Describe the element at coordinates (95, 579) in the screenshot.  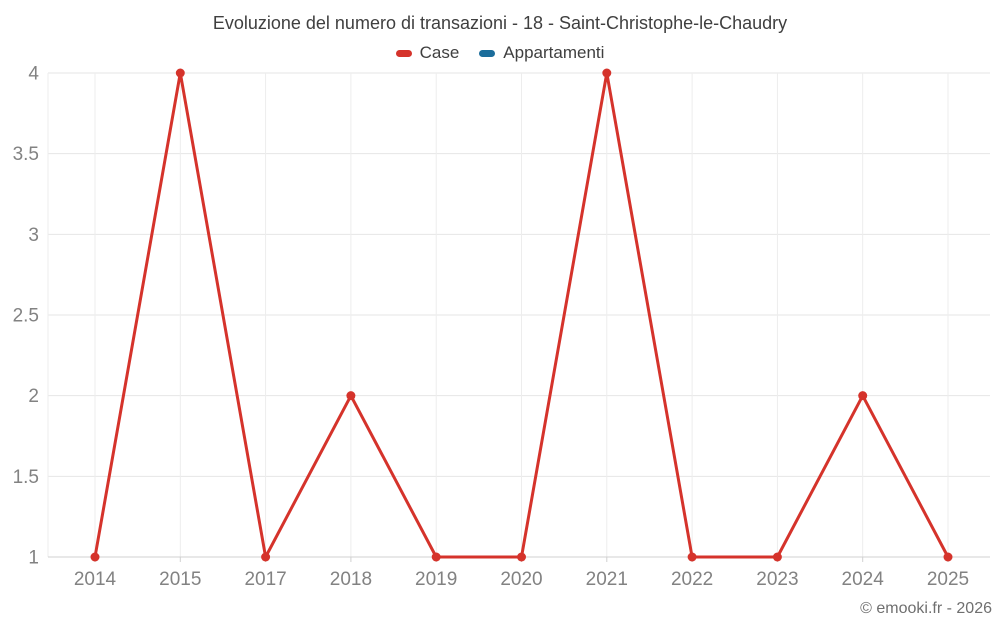
I see `x-tick-label: 2014` at that location.